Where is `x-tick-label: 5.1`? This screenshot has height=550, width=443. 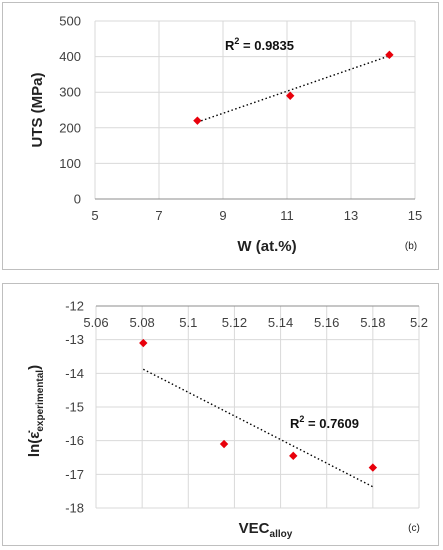
x-tick-label: 5.1 is located at coordinates (188, 322).